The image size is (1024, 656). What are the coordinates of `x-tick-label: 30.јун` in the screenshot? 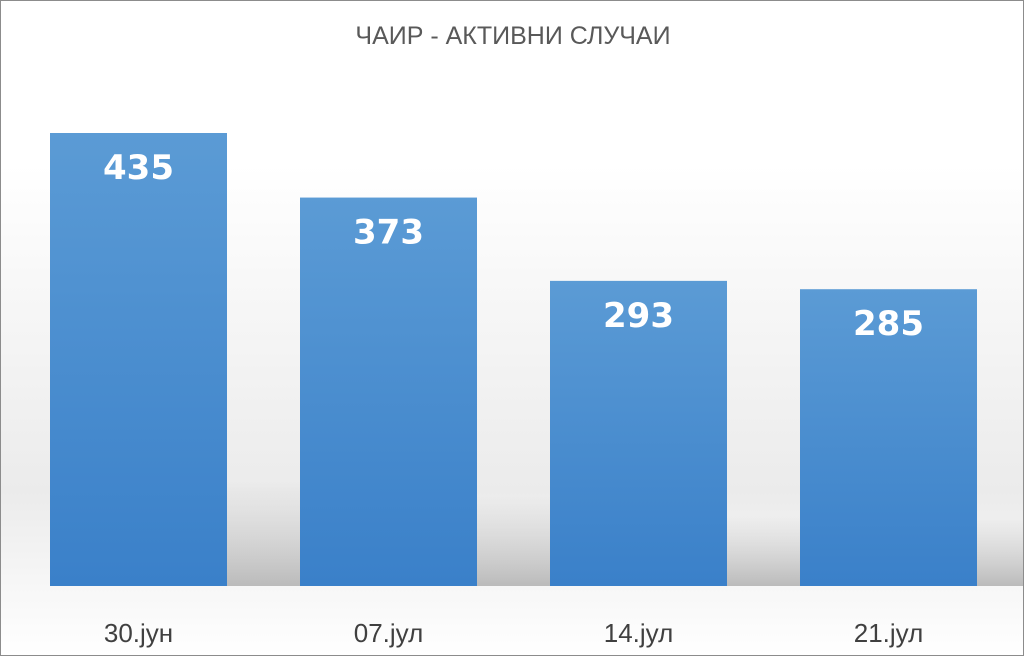 It's located at (138, 633).